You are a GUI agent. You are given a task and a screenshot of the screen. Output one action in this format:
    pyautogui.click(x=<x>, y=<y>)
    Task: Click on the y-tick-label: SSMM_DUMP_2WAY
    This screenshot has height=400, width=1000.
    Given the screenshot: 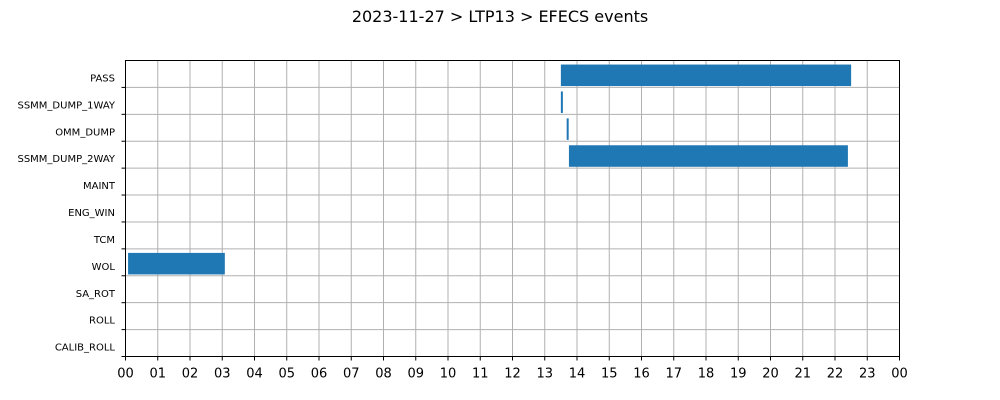 What is the action you would take?
    pyautogui.click(x=66, y=159)
    